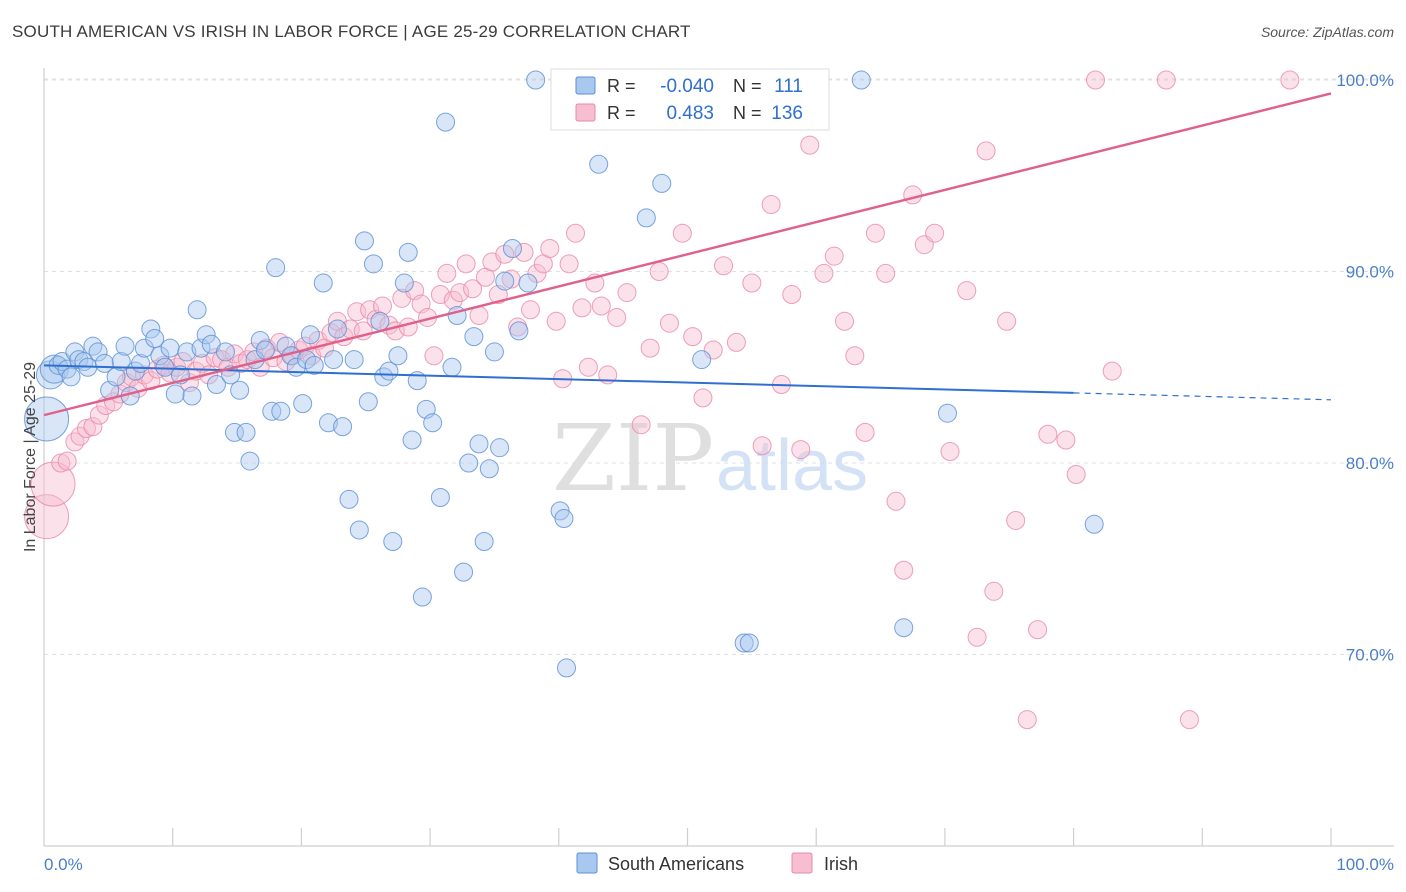  What do you see at coordinates (1370, 655) in the screenshot?
I see `y-tick-label-70: 70.0%` at bounding box center [1370, 655].